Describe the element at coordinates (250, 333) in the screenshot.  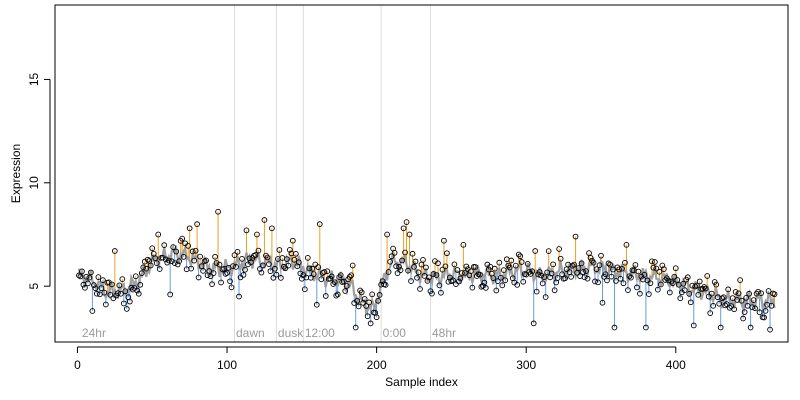
I see `annotation-1: dawn` at that location.